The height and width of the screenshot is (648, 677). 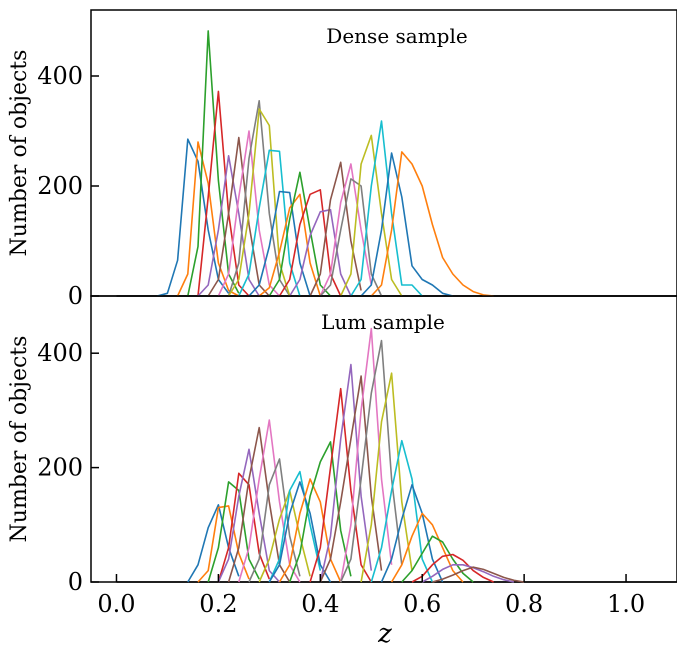 What do you see at coordinates (384, 633) in the screenshot?
I see `x-axis-label: z` at bounding box center [384, 633].